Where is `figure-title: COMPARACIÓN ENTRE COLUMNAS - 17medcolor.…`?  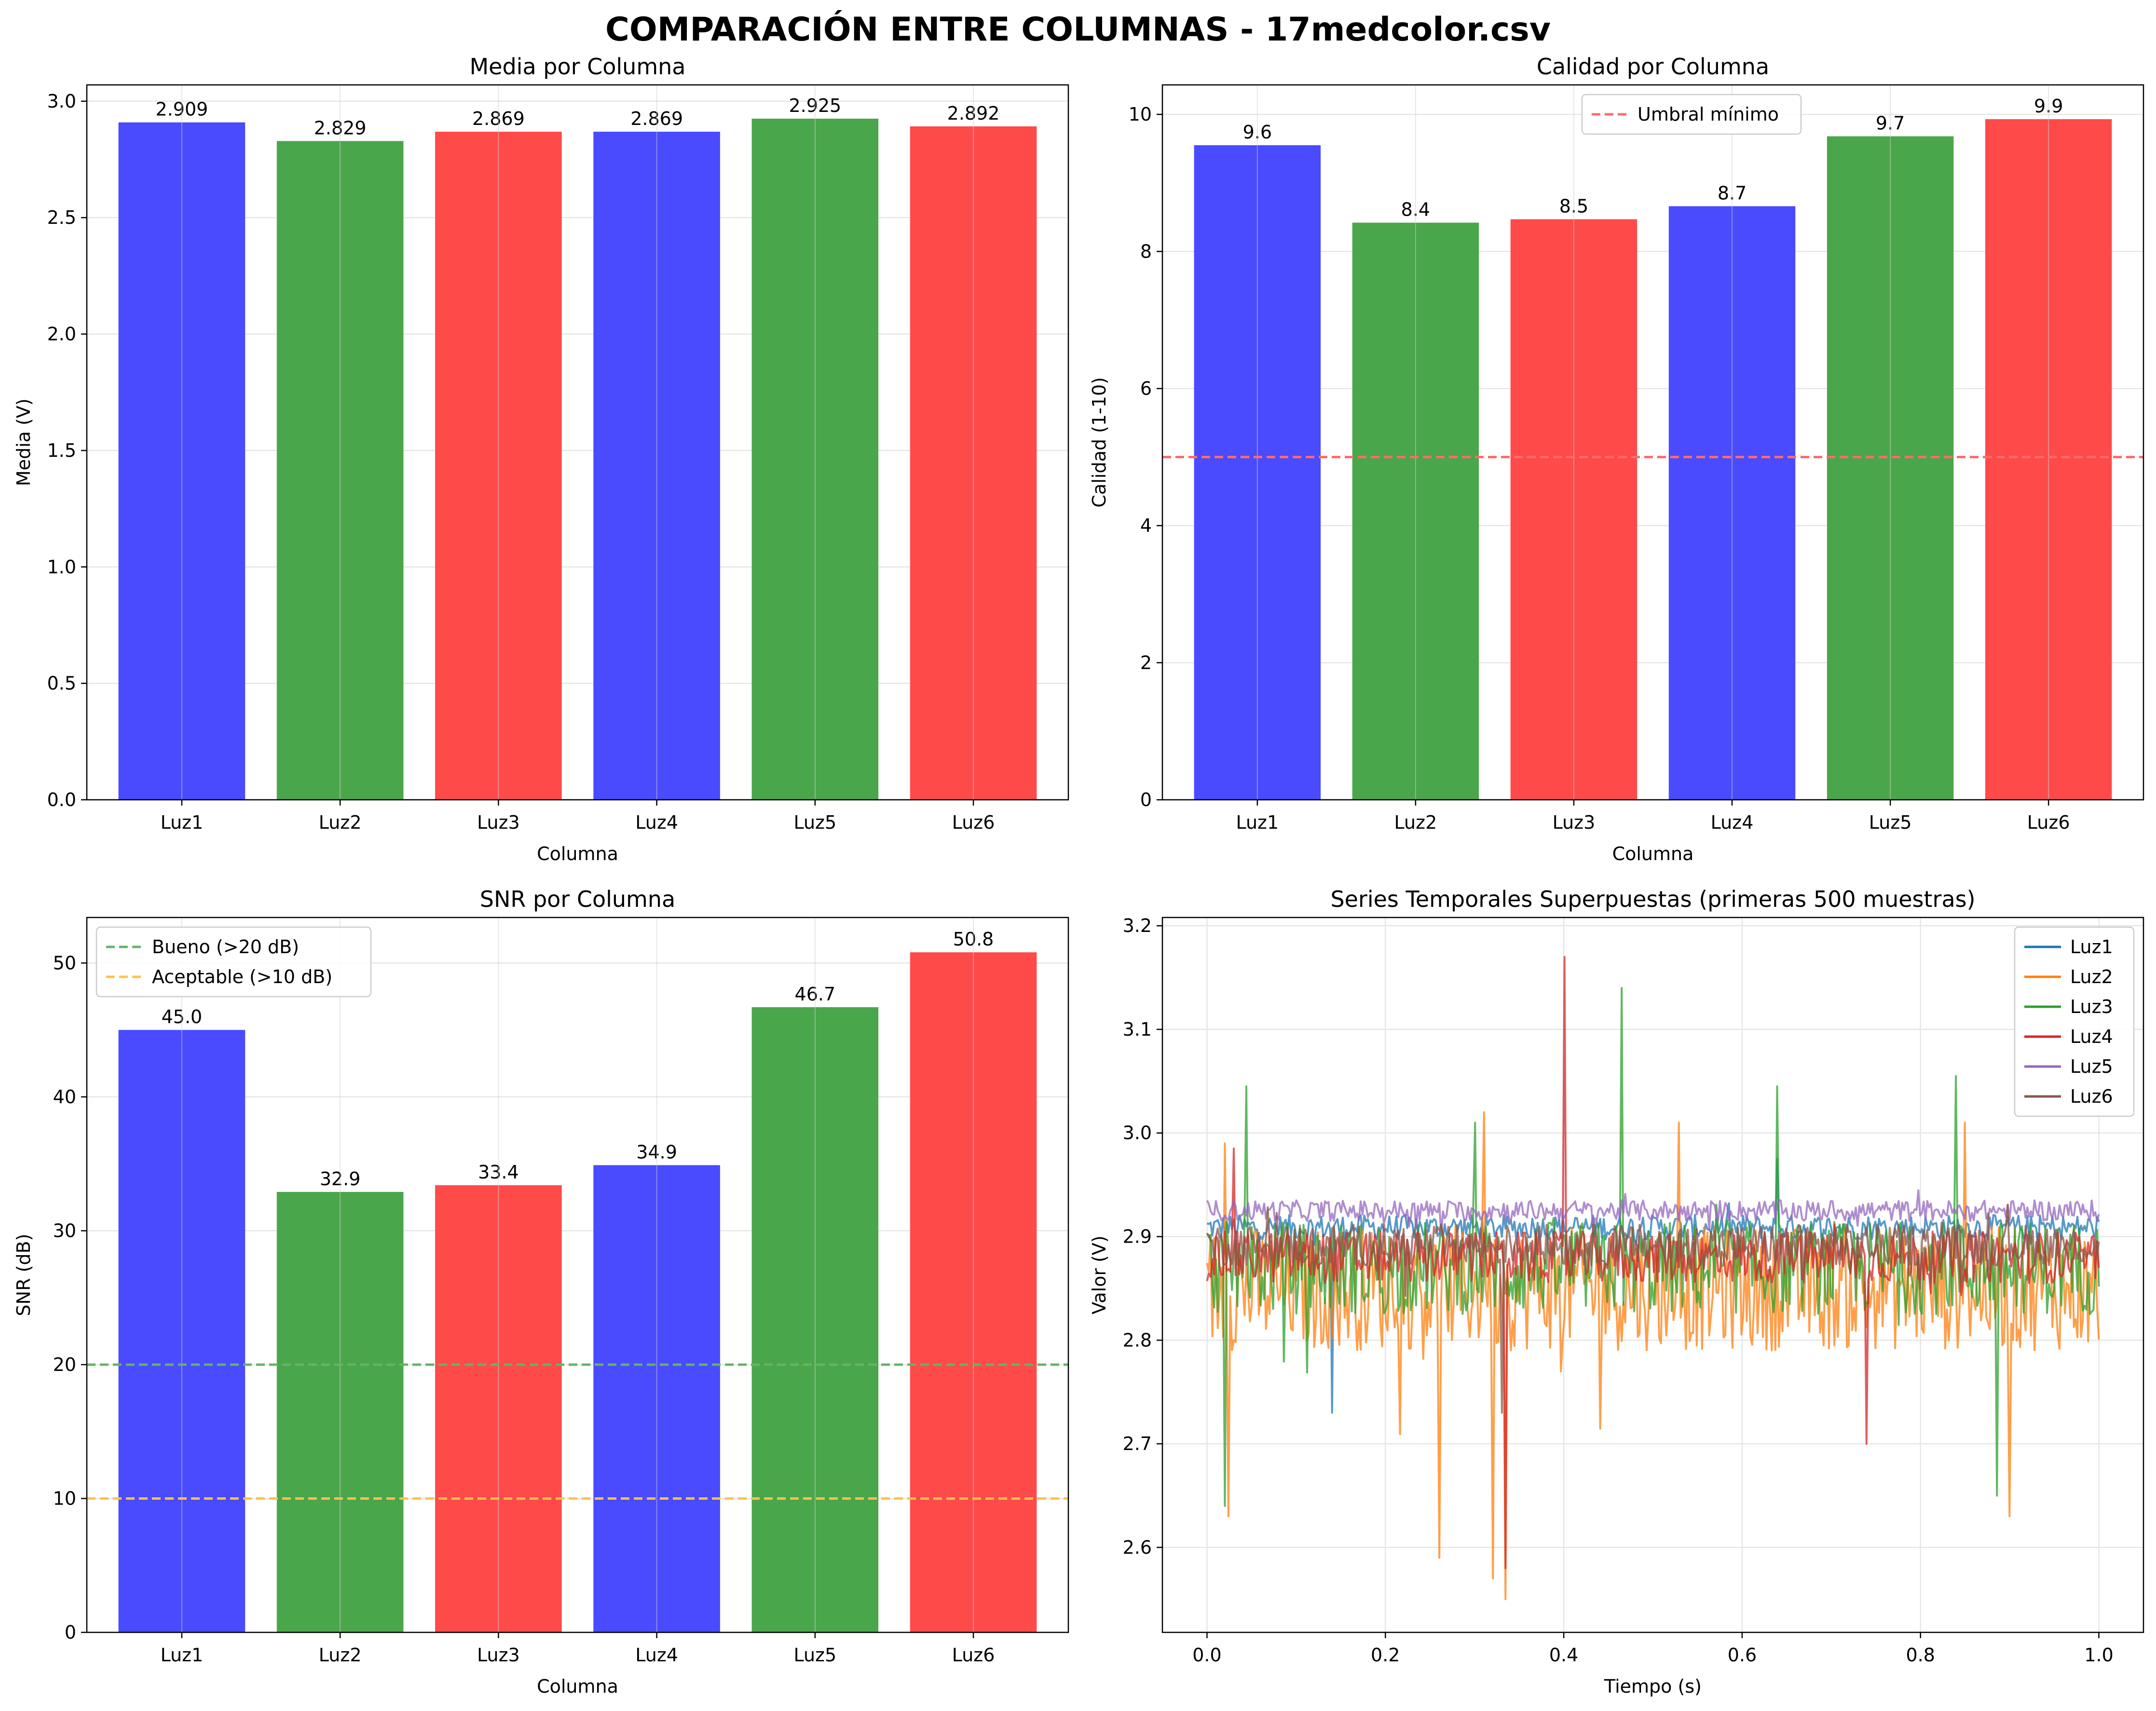
figure-title: COMPARACIÓN ENTRE COLUMNAS - 17medcolor.… is located at coordinates (1078, 30).